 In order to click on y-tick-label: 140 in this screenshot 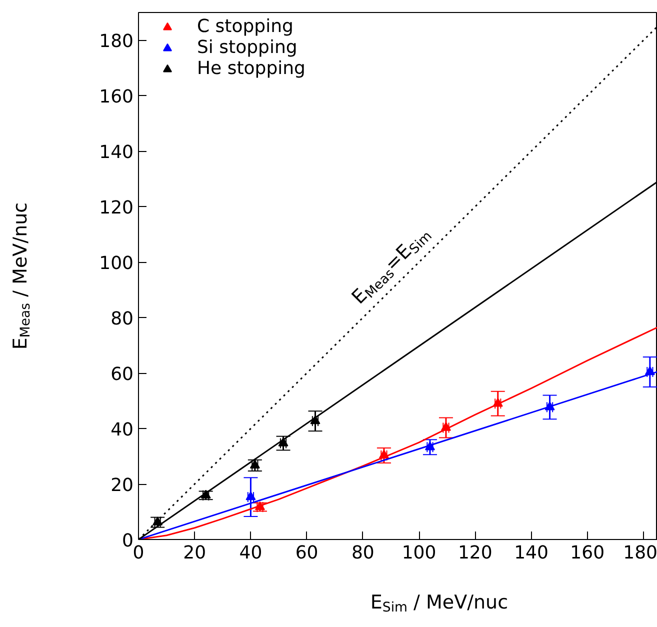, I will do `click(116, 153)`.